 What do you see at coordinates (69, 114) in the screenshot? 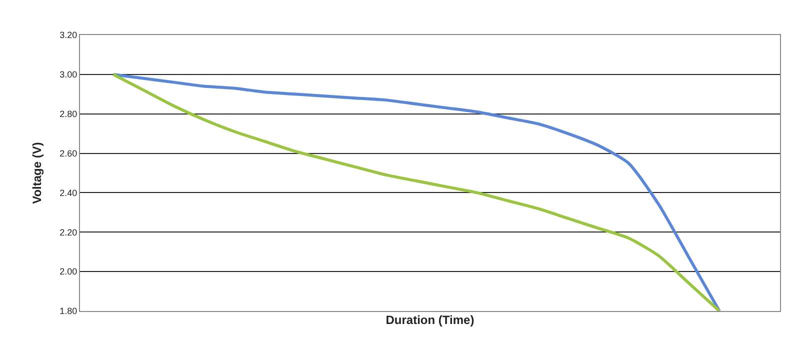
I see `y-tick-label: 2.80` at bounding box center [69, 114].